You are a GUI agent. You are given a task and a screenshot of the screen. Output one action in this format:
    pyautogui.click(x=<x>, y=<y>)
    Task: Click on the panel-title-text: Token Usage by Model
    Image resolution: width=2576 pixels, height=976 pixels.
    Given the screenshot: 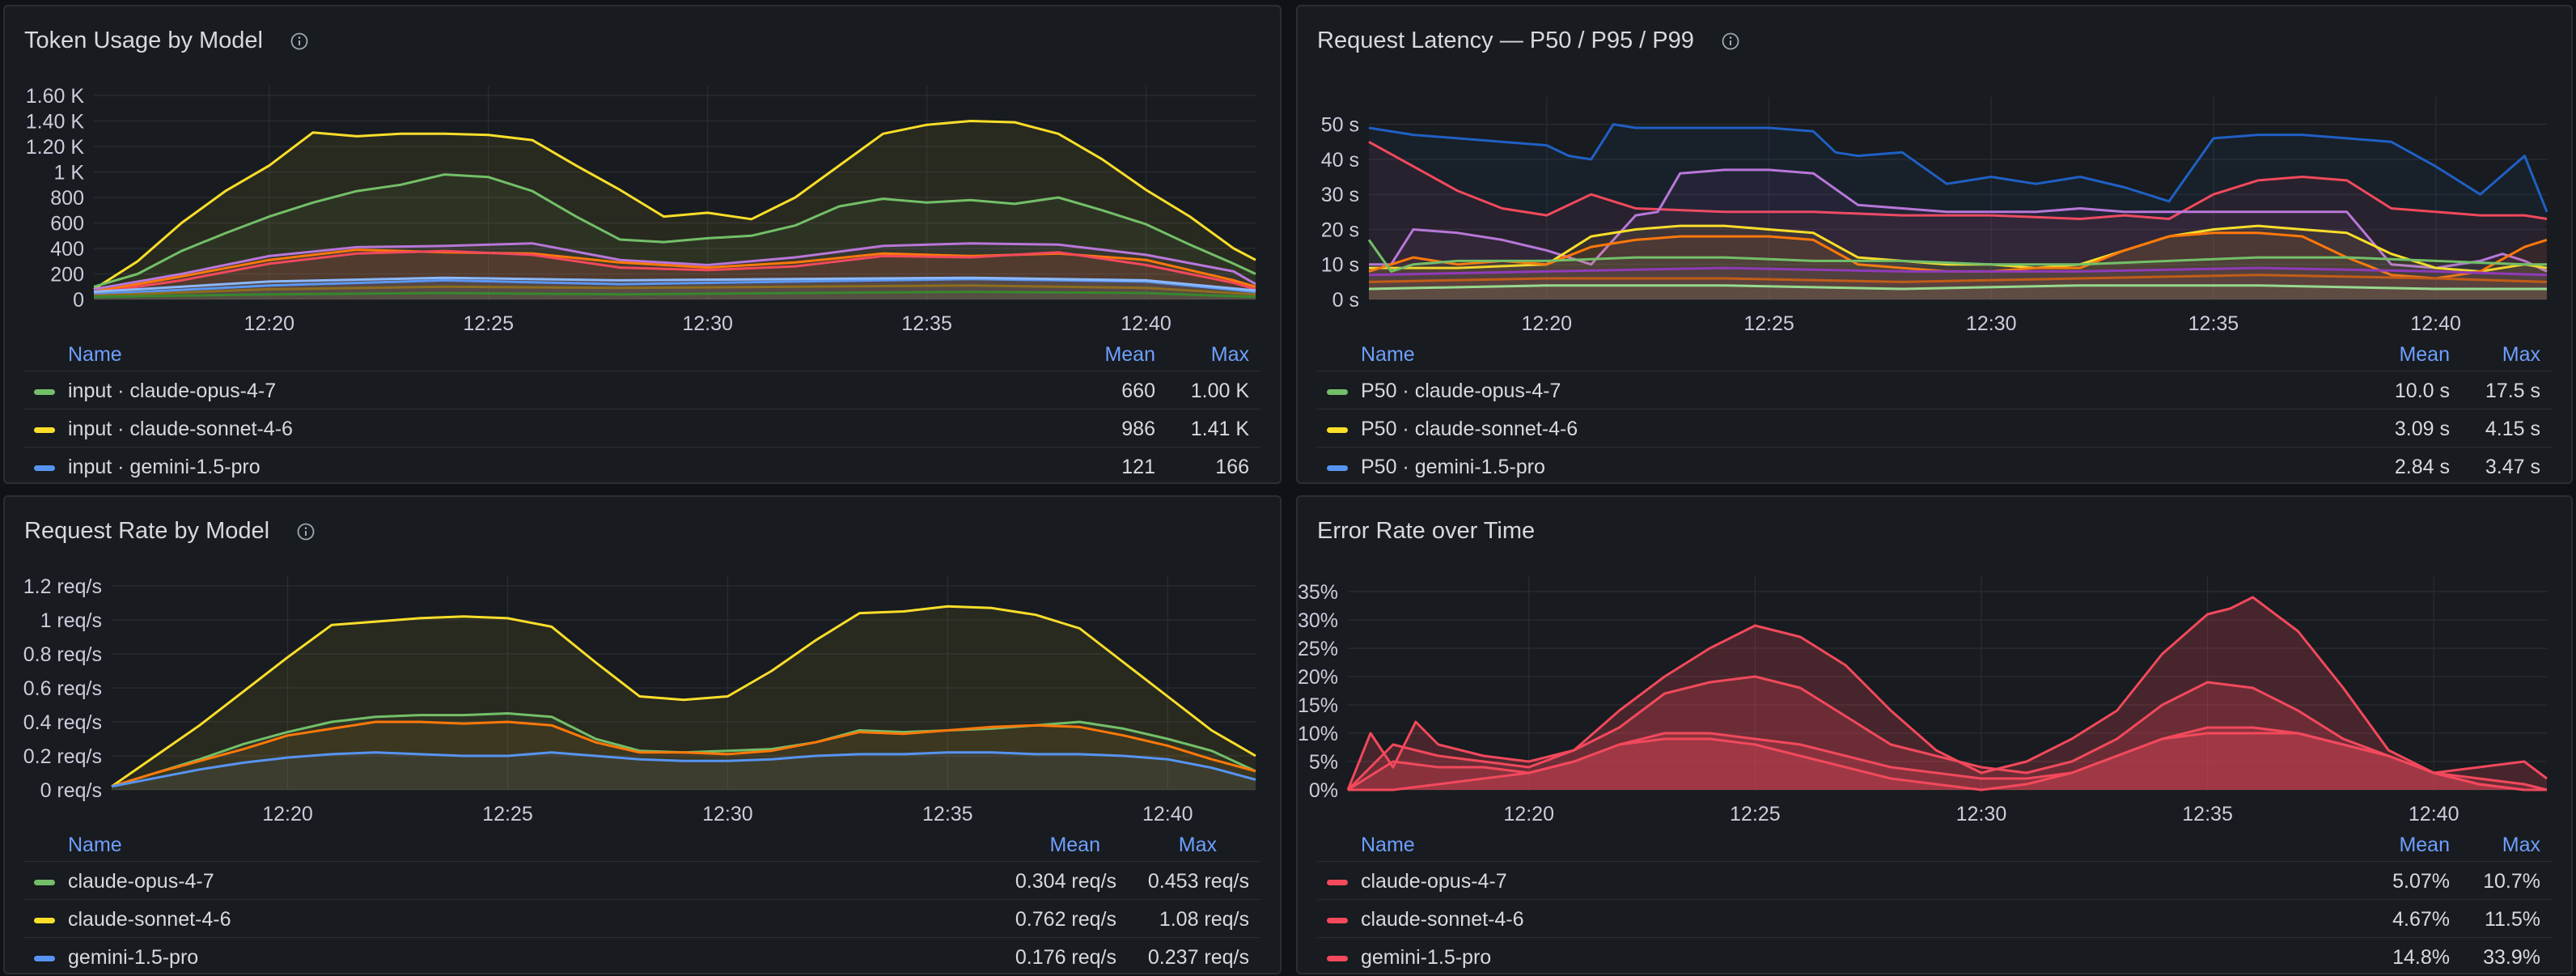 What is the action you would take?
    pyautogui.click(x=143, y=40)
    